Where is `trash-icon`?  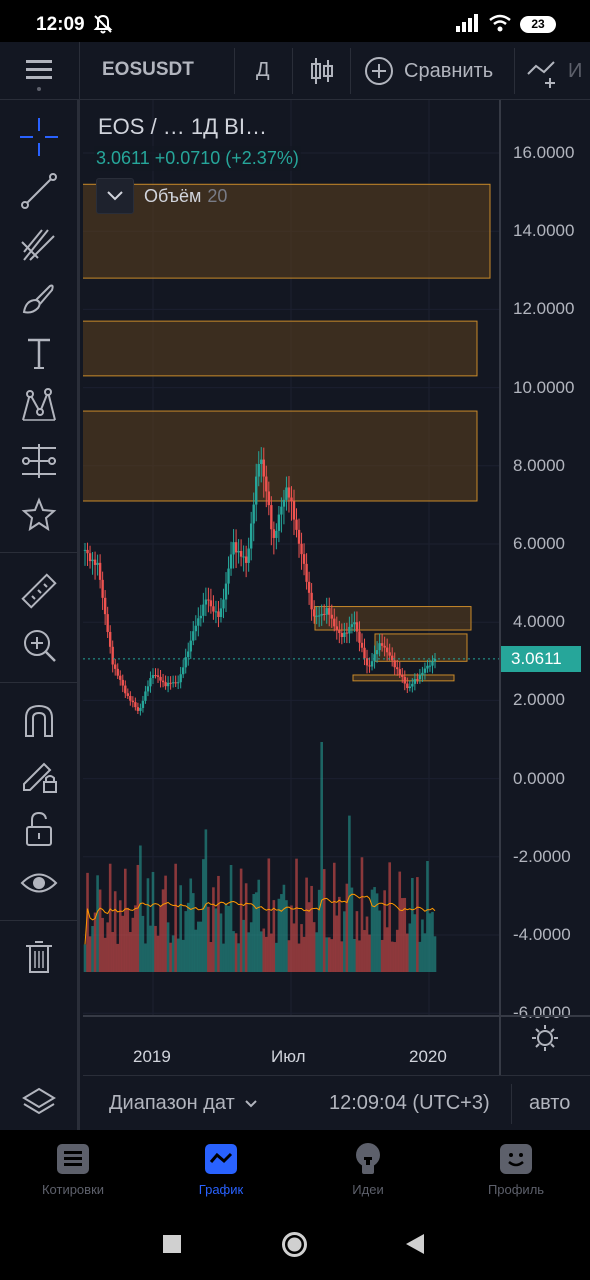 trash-icon is located at coordinates (39, 957).